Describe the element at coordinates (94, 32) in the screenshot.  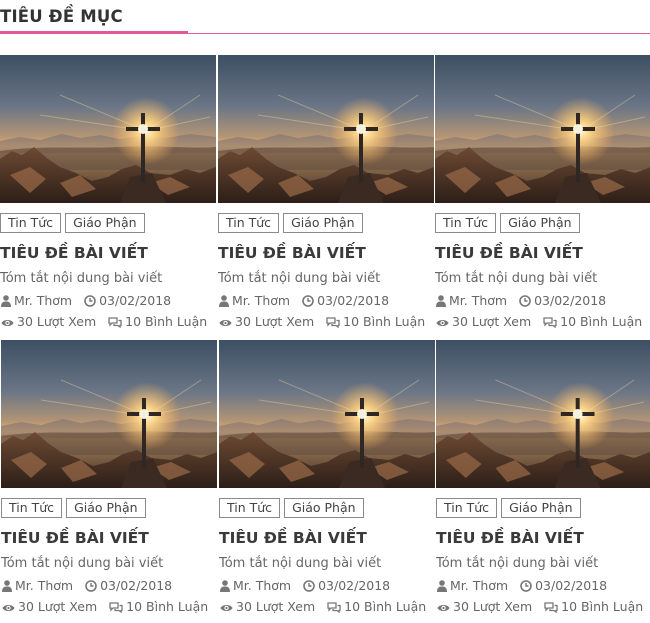
I see `header-accent-bar` at that location.